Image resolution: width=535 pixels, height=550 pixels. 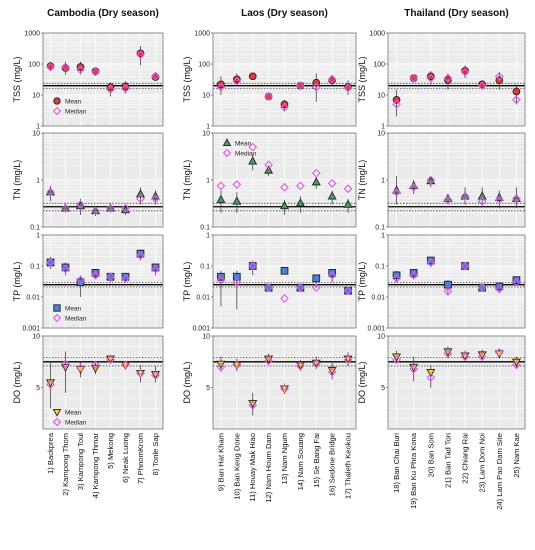 What do you see at coordinates (269, 282) in the screenshot?
I see `panel-tp-2: 0.001 0.01 0.1 1 TP (mg/L)` at bounding box center [269, 282].